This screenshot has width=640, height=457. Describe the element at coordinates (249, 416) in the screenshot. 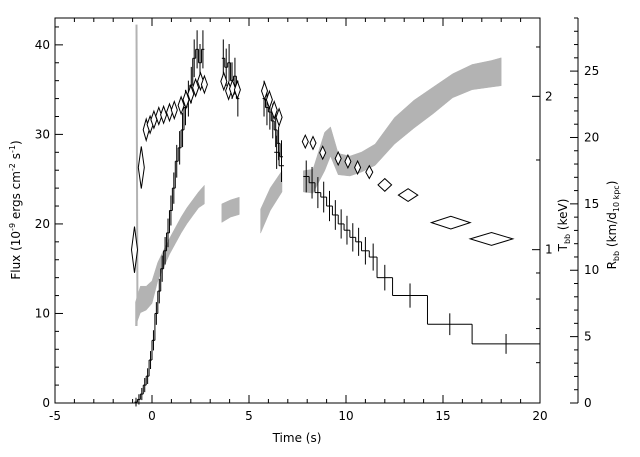

I see `x-tick-label: 5` at that location.